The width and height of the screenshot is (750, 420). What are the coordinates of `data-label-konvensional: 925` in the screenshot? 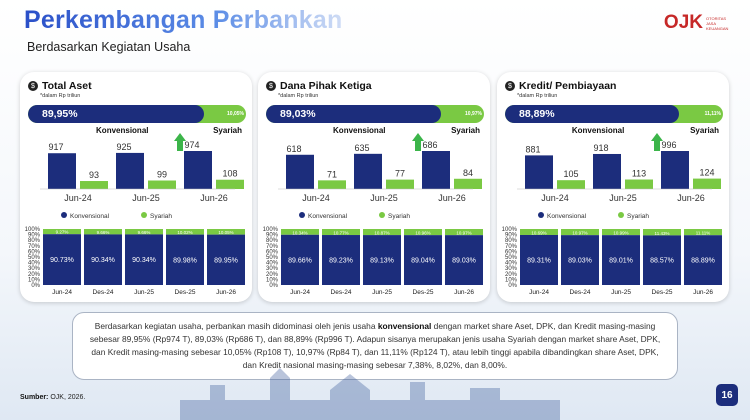 It's located at (123, 147).